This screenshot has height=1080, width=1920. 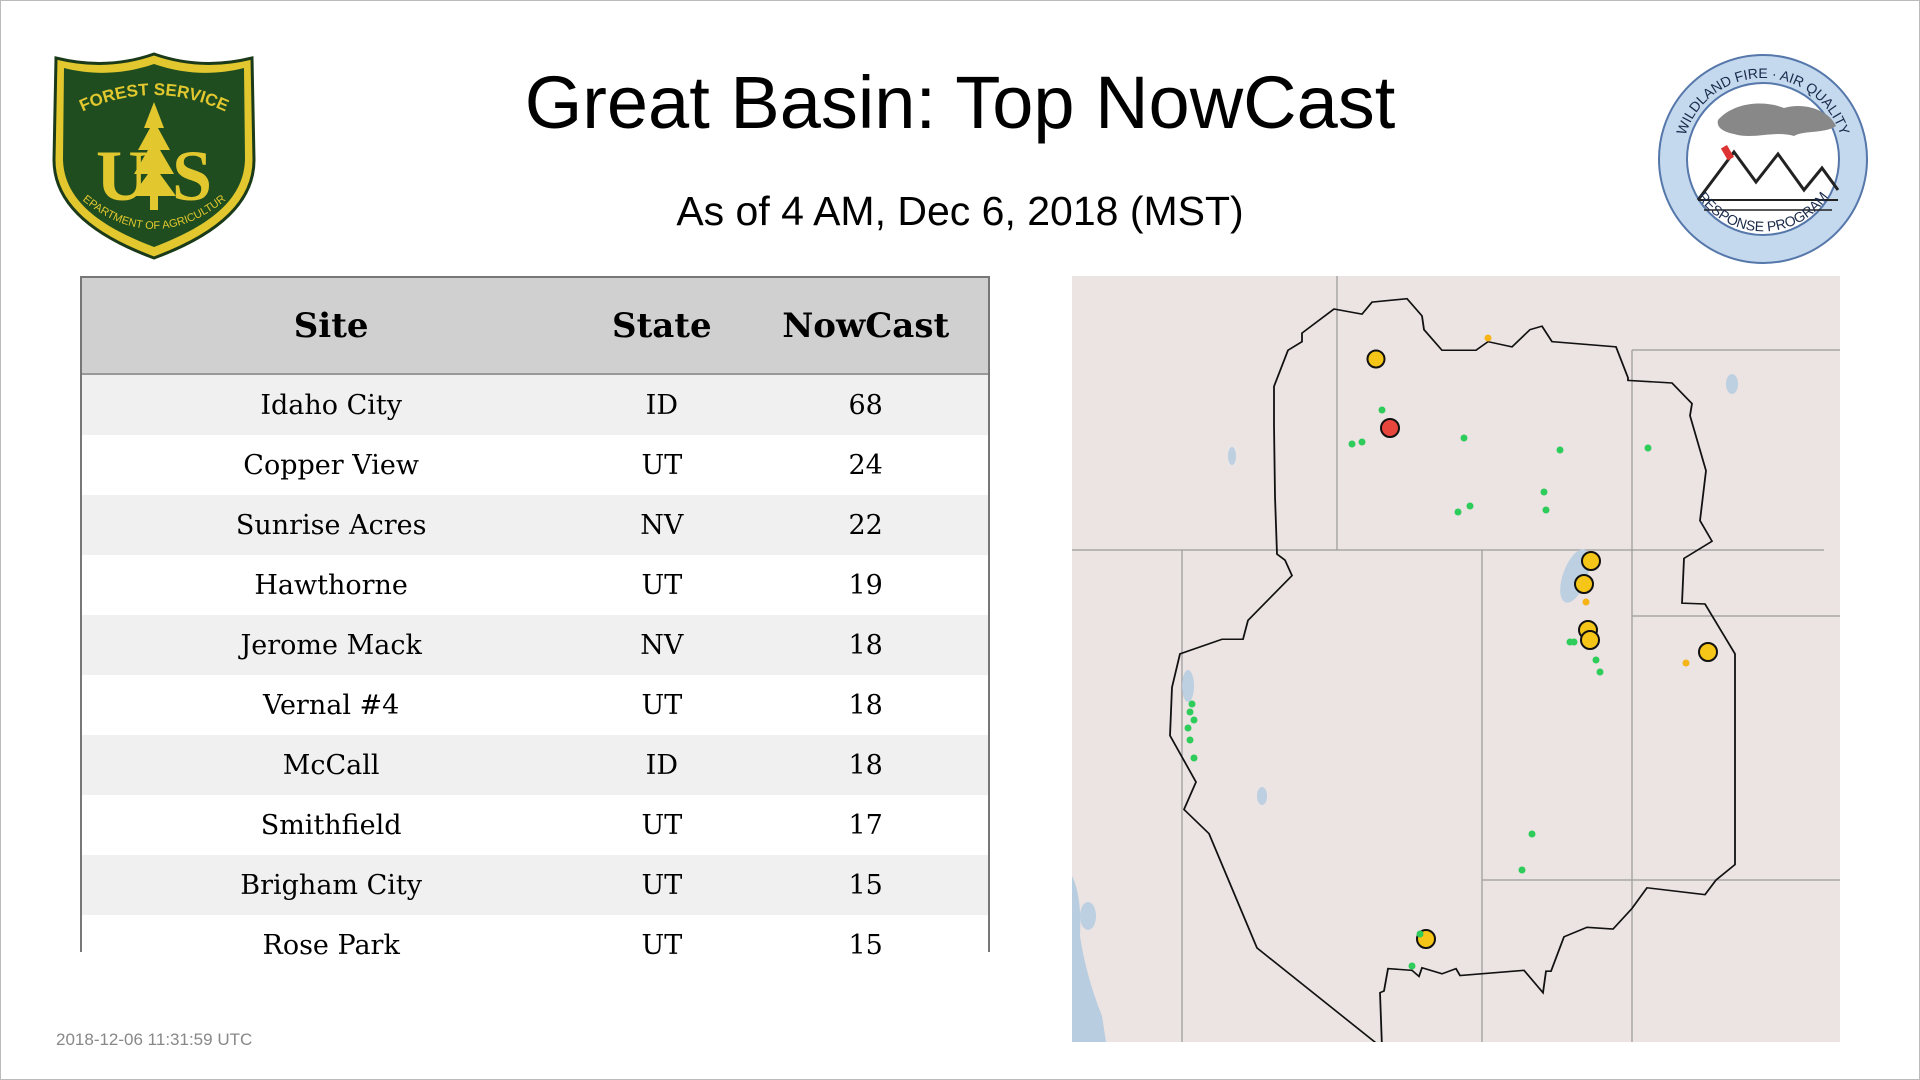 I want to click on nowcast-cell: 19, so click(x=865, y=585).